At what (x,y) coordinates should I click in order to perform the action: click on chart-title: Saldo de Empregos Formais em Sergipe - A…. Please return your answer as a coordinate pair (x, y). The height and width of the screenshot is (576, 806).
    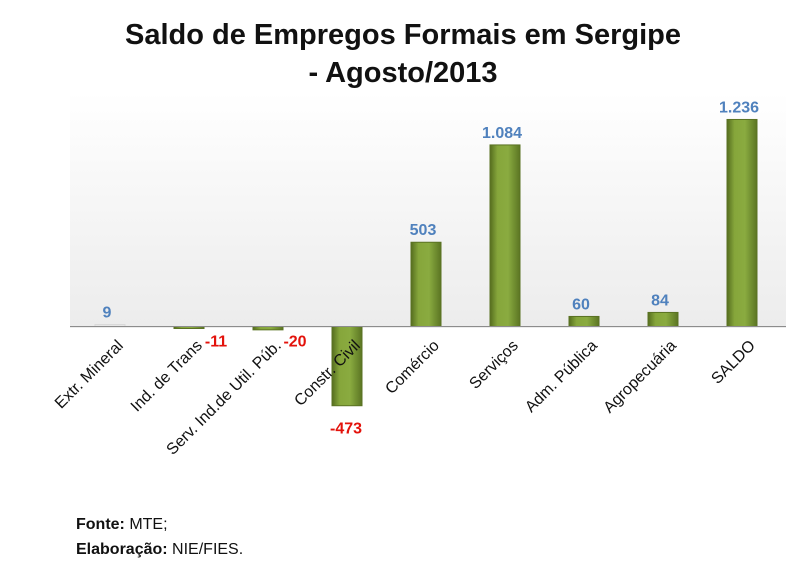
    Looking at the image, I should click on (403, 54).